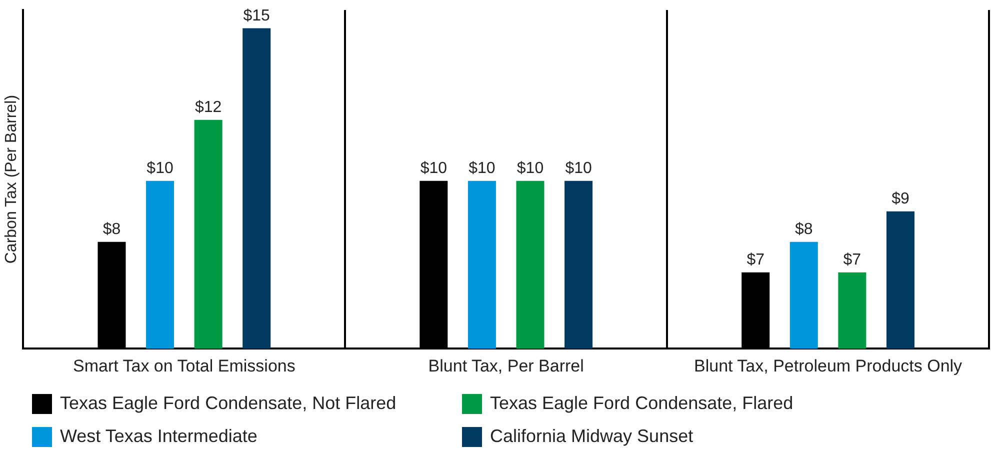 This screenshot has height=473, width=991. Describe the element at coordinates (828, 366) in the screenshot. I see `x-tick-label: Blunt Tax, Petroleum Products Only` at that location.